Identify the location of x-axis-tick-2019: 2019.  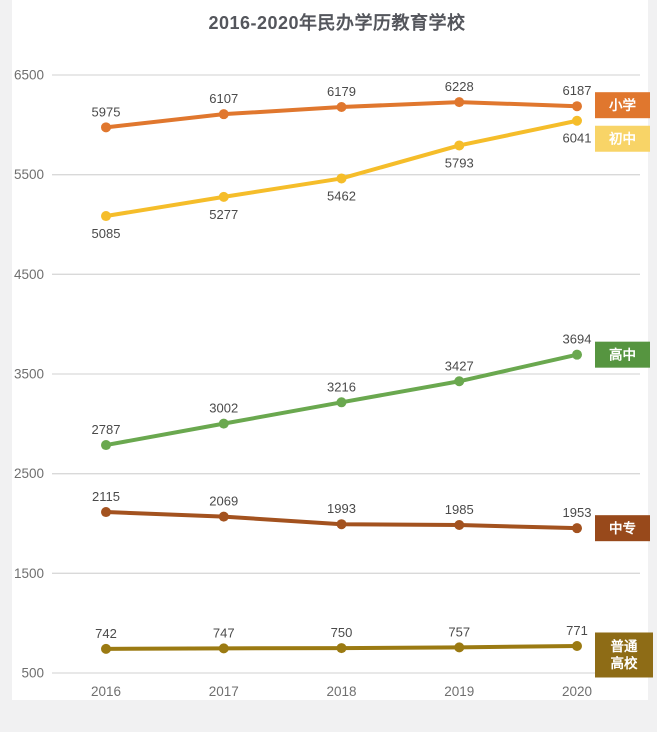
(459, 691).